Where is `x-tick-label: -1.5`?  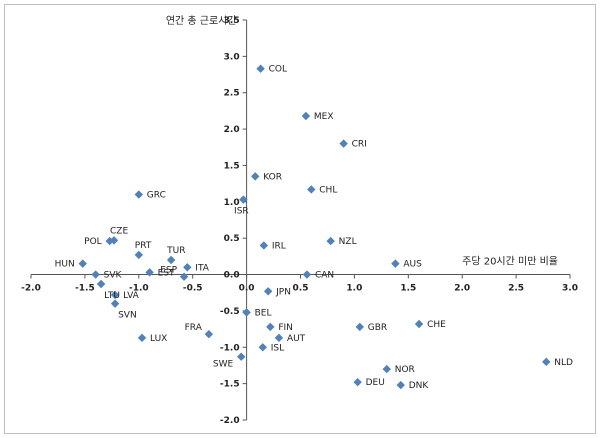 x-tick-label: -1.5 is located at coordinates (85, 289).